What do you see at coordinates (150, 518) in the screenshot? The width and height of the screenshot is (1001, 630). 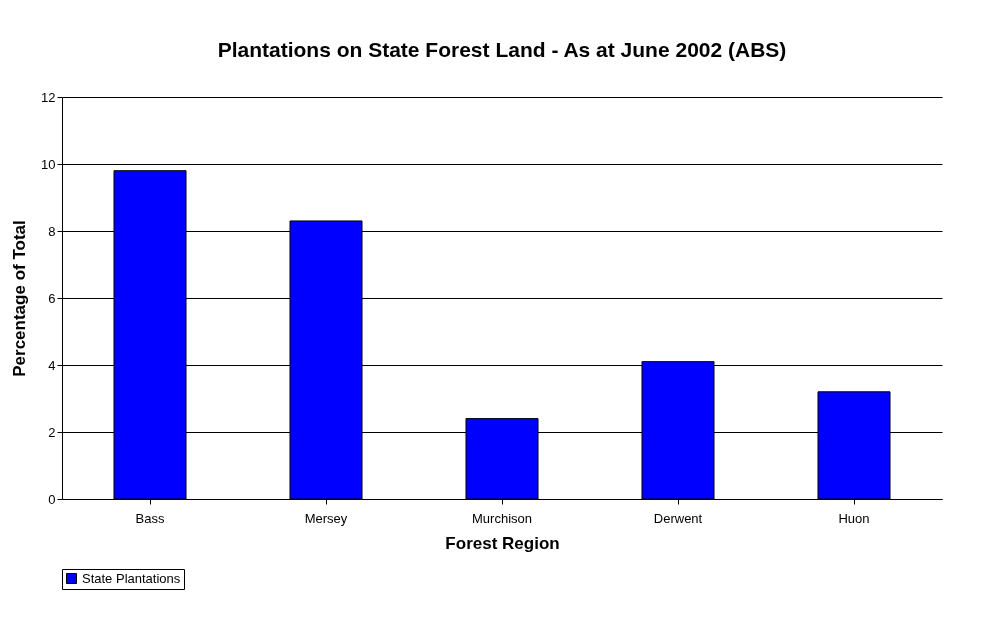 I see `x-tick-label: Bass` at bounding box center [150, 518].